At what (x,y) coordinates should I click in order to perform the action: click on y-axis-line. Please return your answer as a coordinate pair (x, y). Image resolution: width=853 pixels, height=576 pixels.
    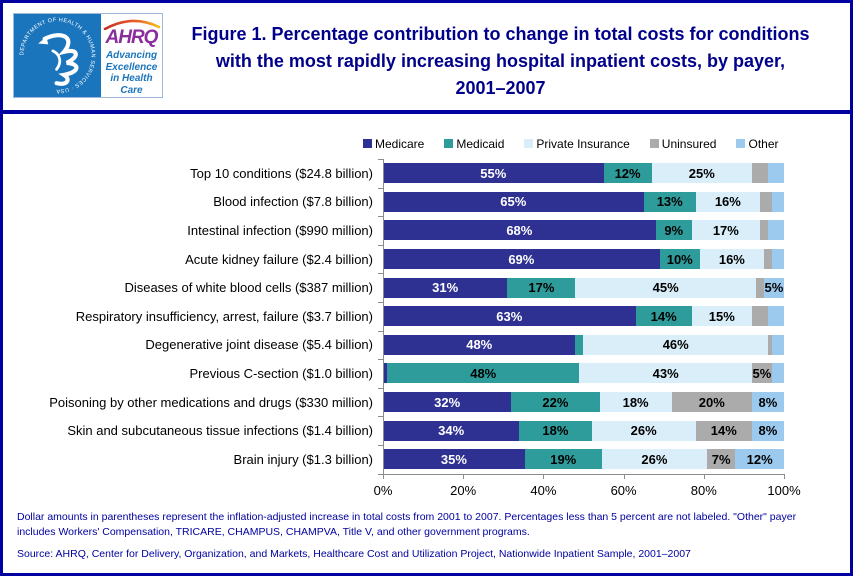
    Looking at the image, I should click on (383, 316).